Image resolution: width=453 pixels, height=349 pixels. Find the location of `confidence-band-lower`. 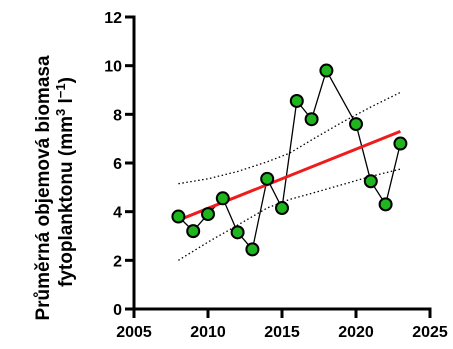

confidence-band-lower is located at coordinates (289, 214).